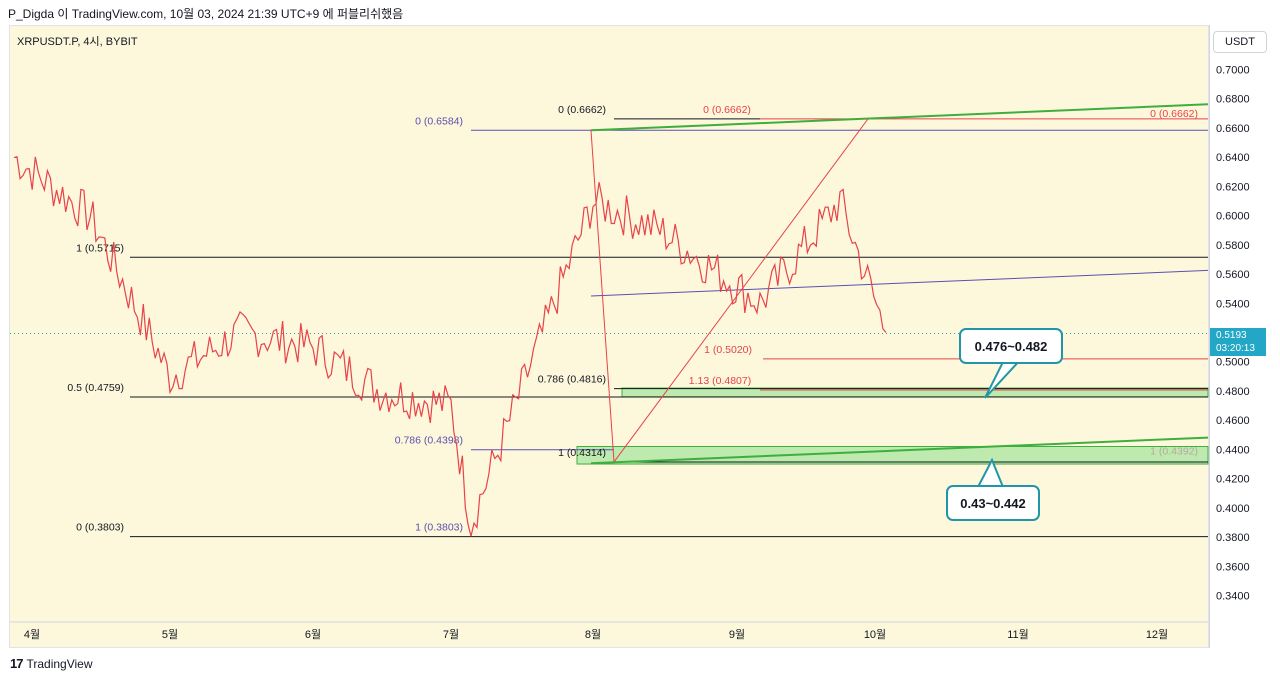  What do you see at coordinates (1233, 129) in the screenshot?
I see `y-tick-label: 0.6600` at bounding box center [1233, 129].